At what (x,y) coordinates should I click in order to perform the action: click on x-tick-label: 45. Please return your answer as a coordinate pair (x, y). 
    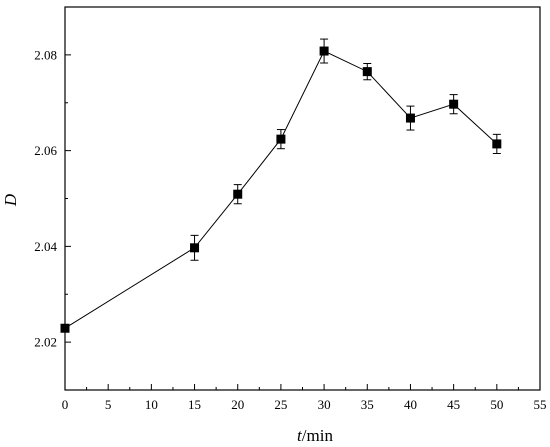
    Looking at the image, I should click on (453, 404).